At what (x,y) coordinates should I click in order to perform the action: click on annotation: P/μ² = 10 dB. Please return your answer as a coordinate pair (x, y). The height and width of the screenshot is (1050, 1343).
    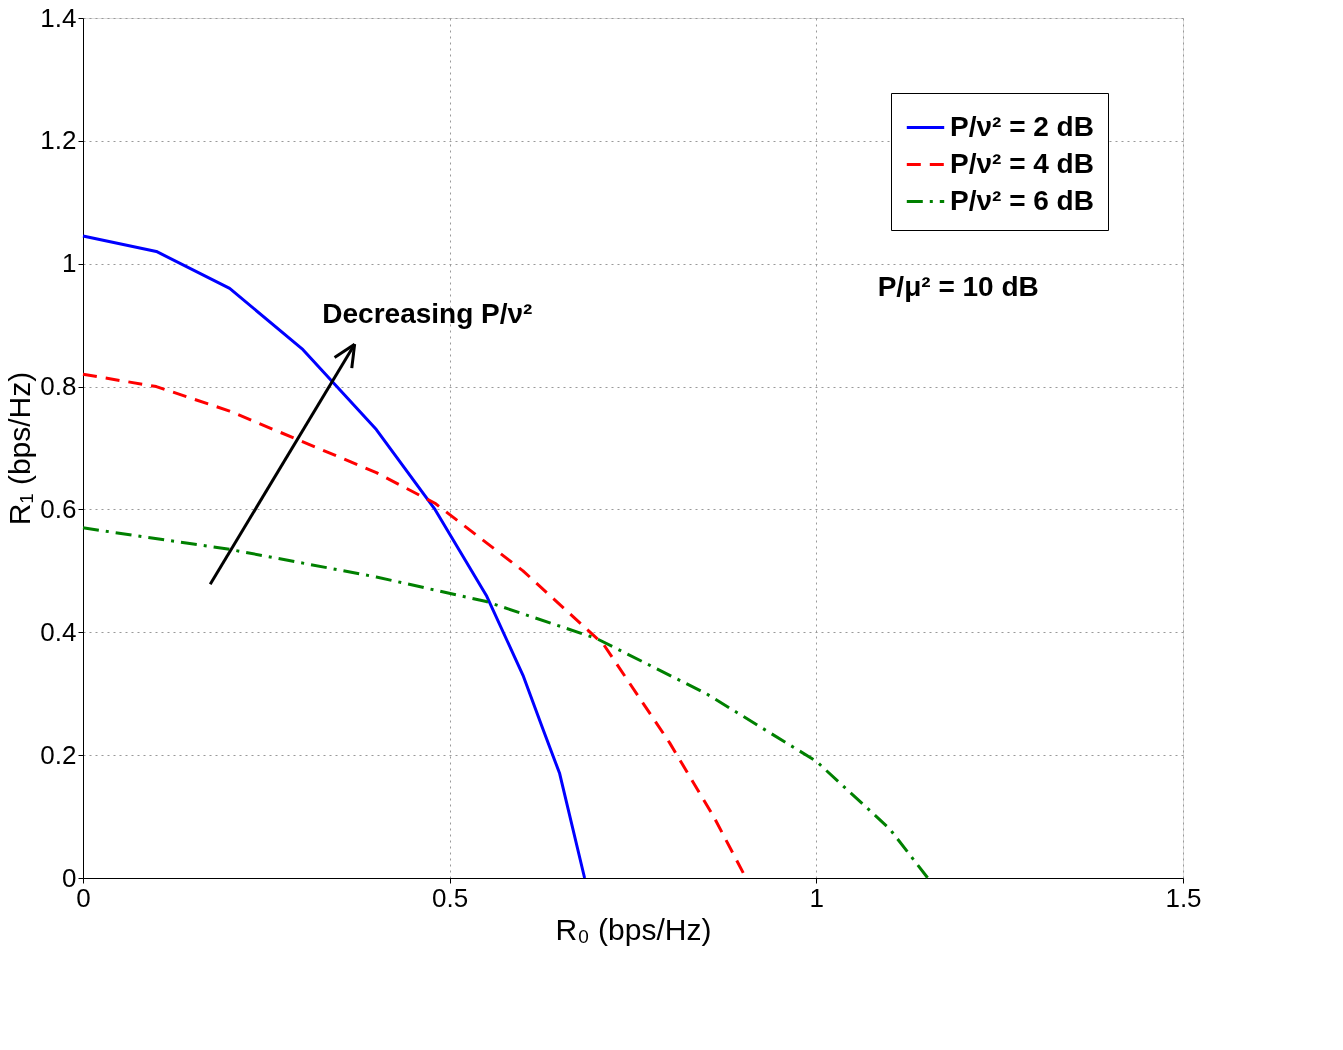
    Looking at the image, I should click on (958, 286).